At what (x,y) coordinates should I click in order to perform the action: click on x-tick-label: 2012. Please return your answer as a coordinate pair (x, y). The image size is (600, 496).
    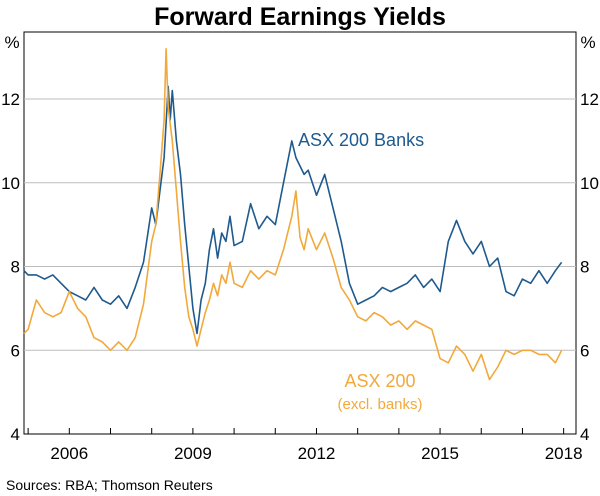
    Looking at the image, I should click on (317, 453).